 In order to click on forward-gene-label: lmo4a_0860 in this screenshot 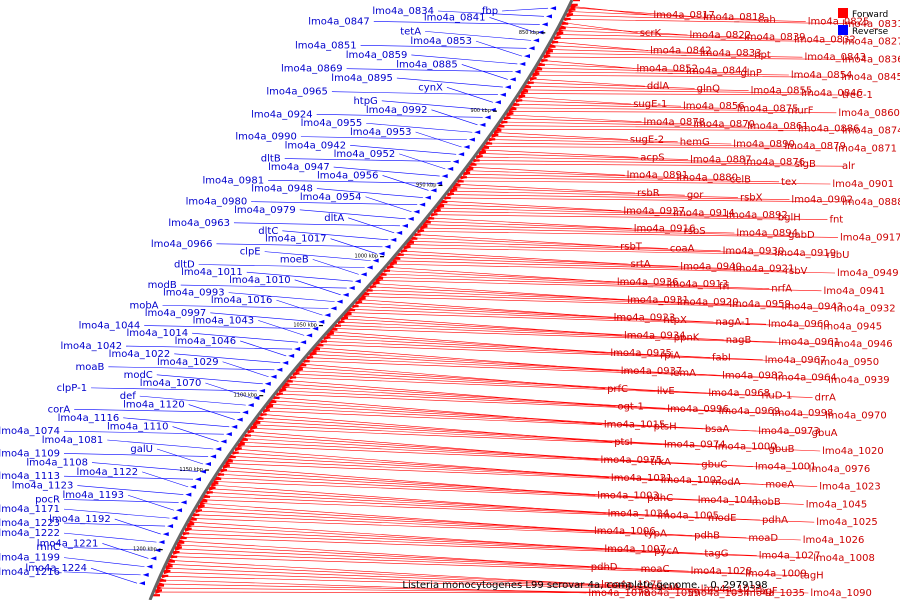, I will do `click(869, 113)`.